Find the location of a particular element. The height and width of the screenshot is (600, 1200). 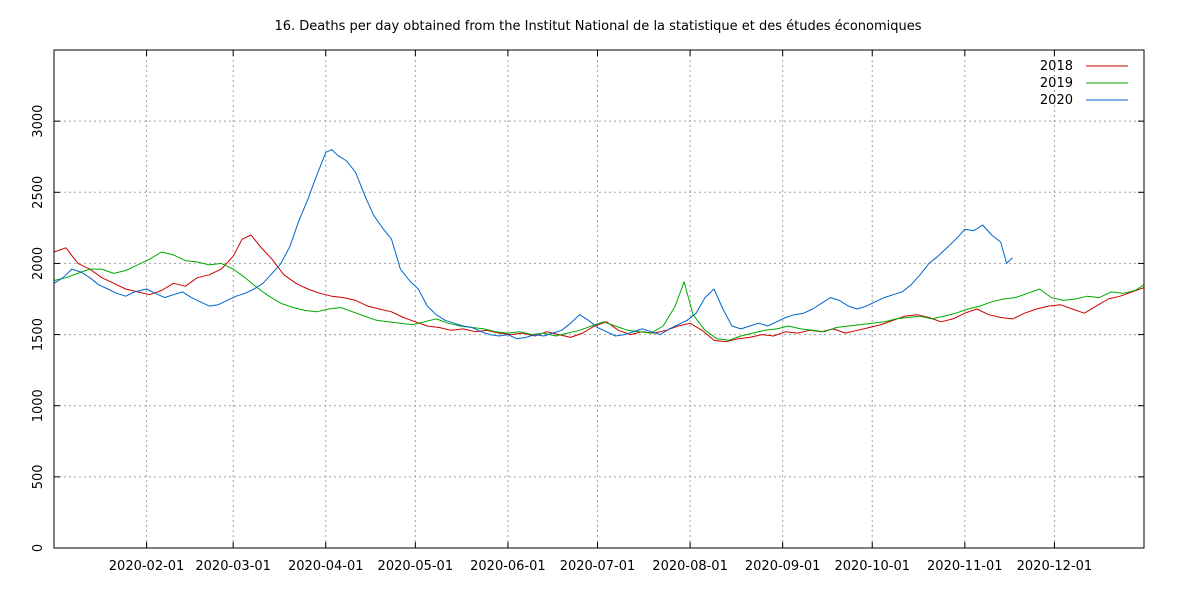

x-tick-label: 2020-10-01 is located at coordinates (872, 566).